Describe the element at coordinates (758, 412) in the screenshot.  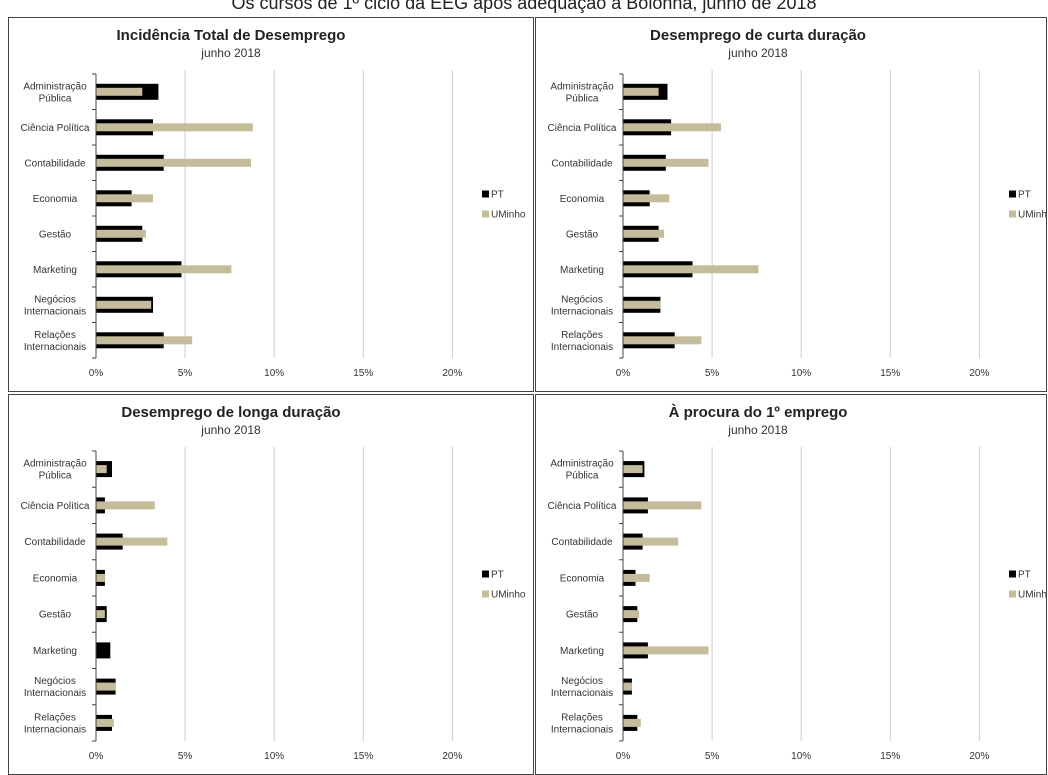
I see `chart-title: À procura do 1º emprego` at that location.